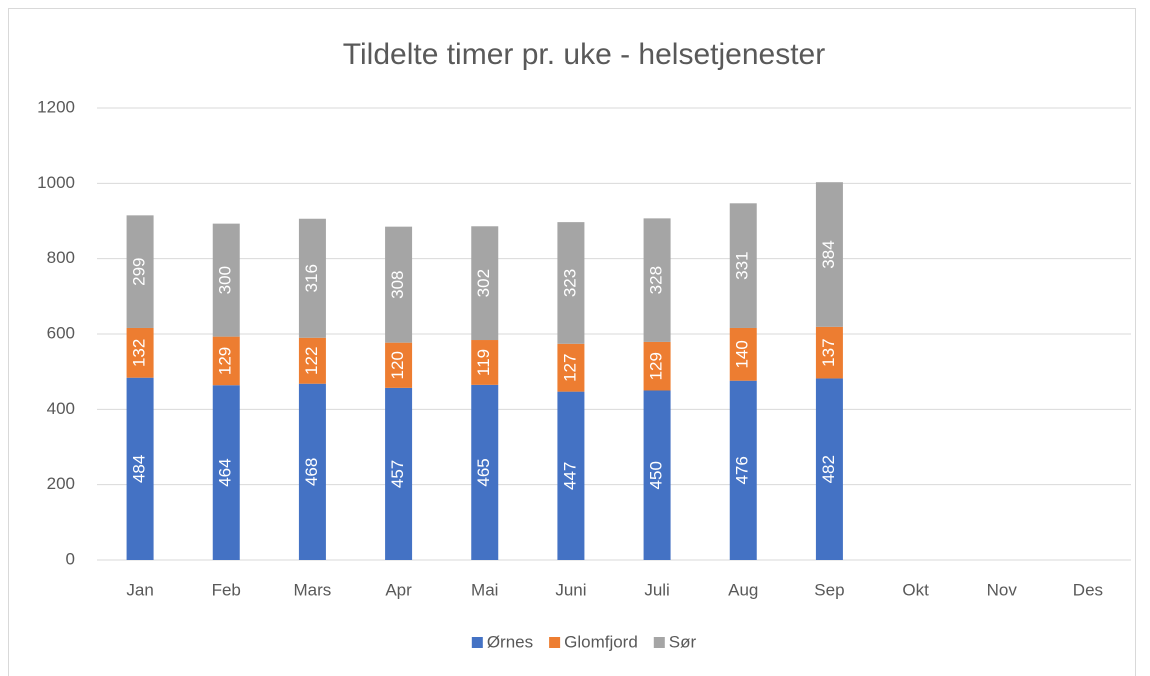 Image resolution: width=1150 pixels, height=676 pixels. I want to click on legend-label: Sør, so click(683, 641).